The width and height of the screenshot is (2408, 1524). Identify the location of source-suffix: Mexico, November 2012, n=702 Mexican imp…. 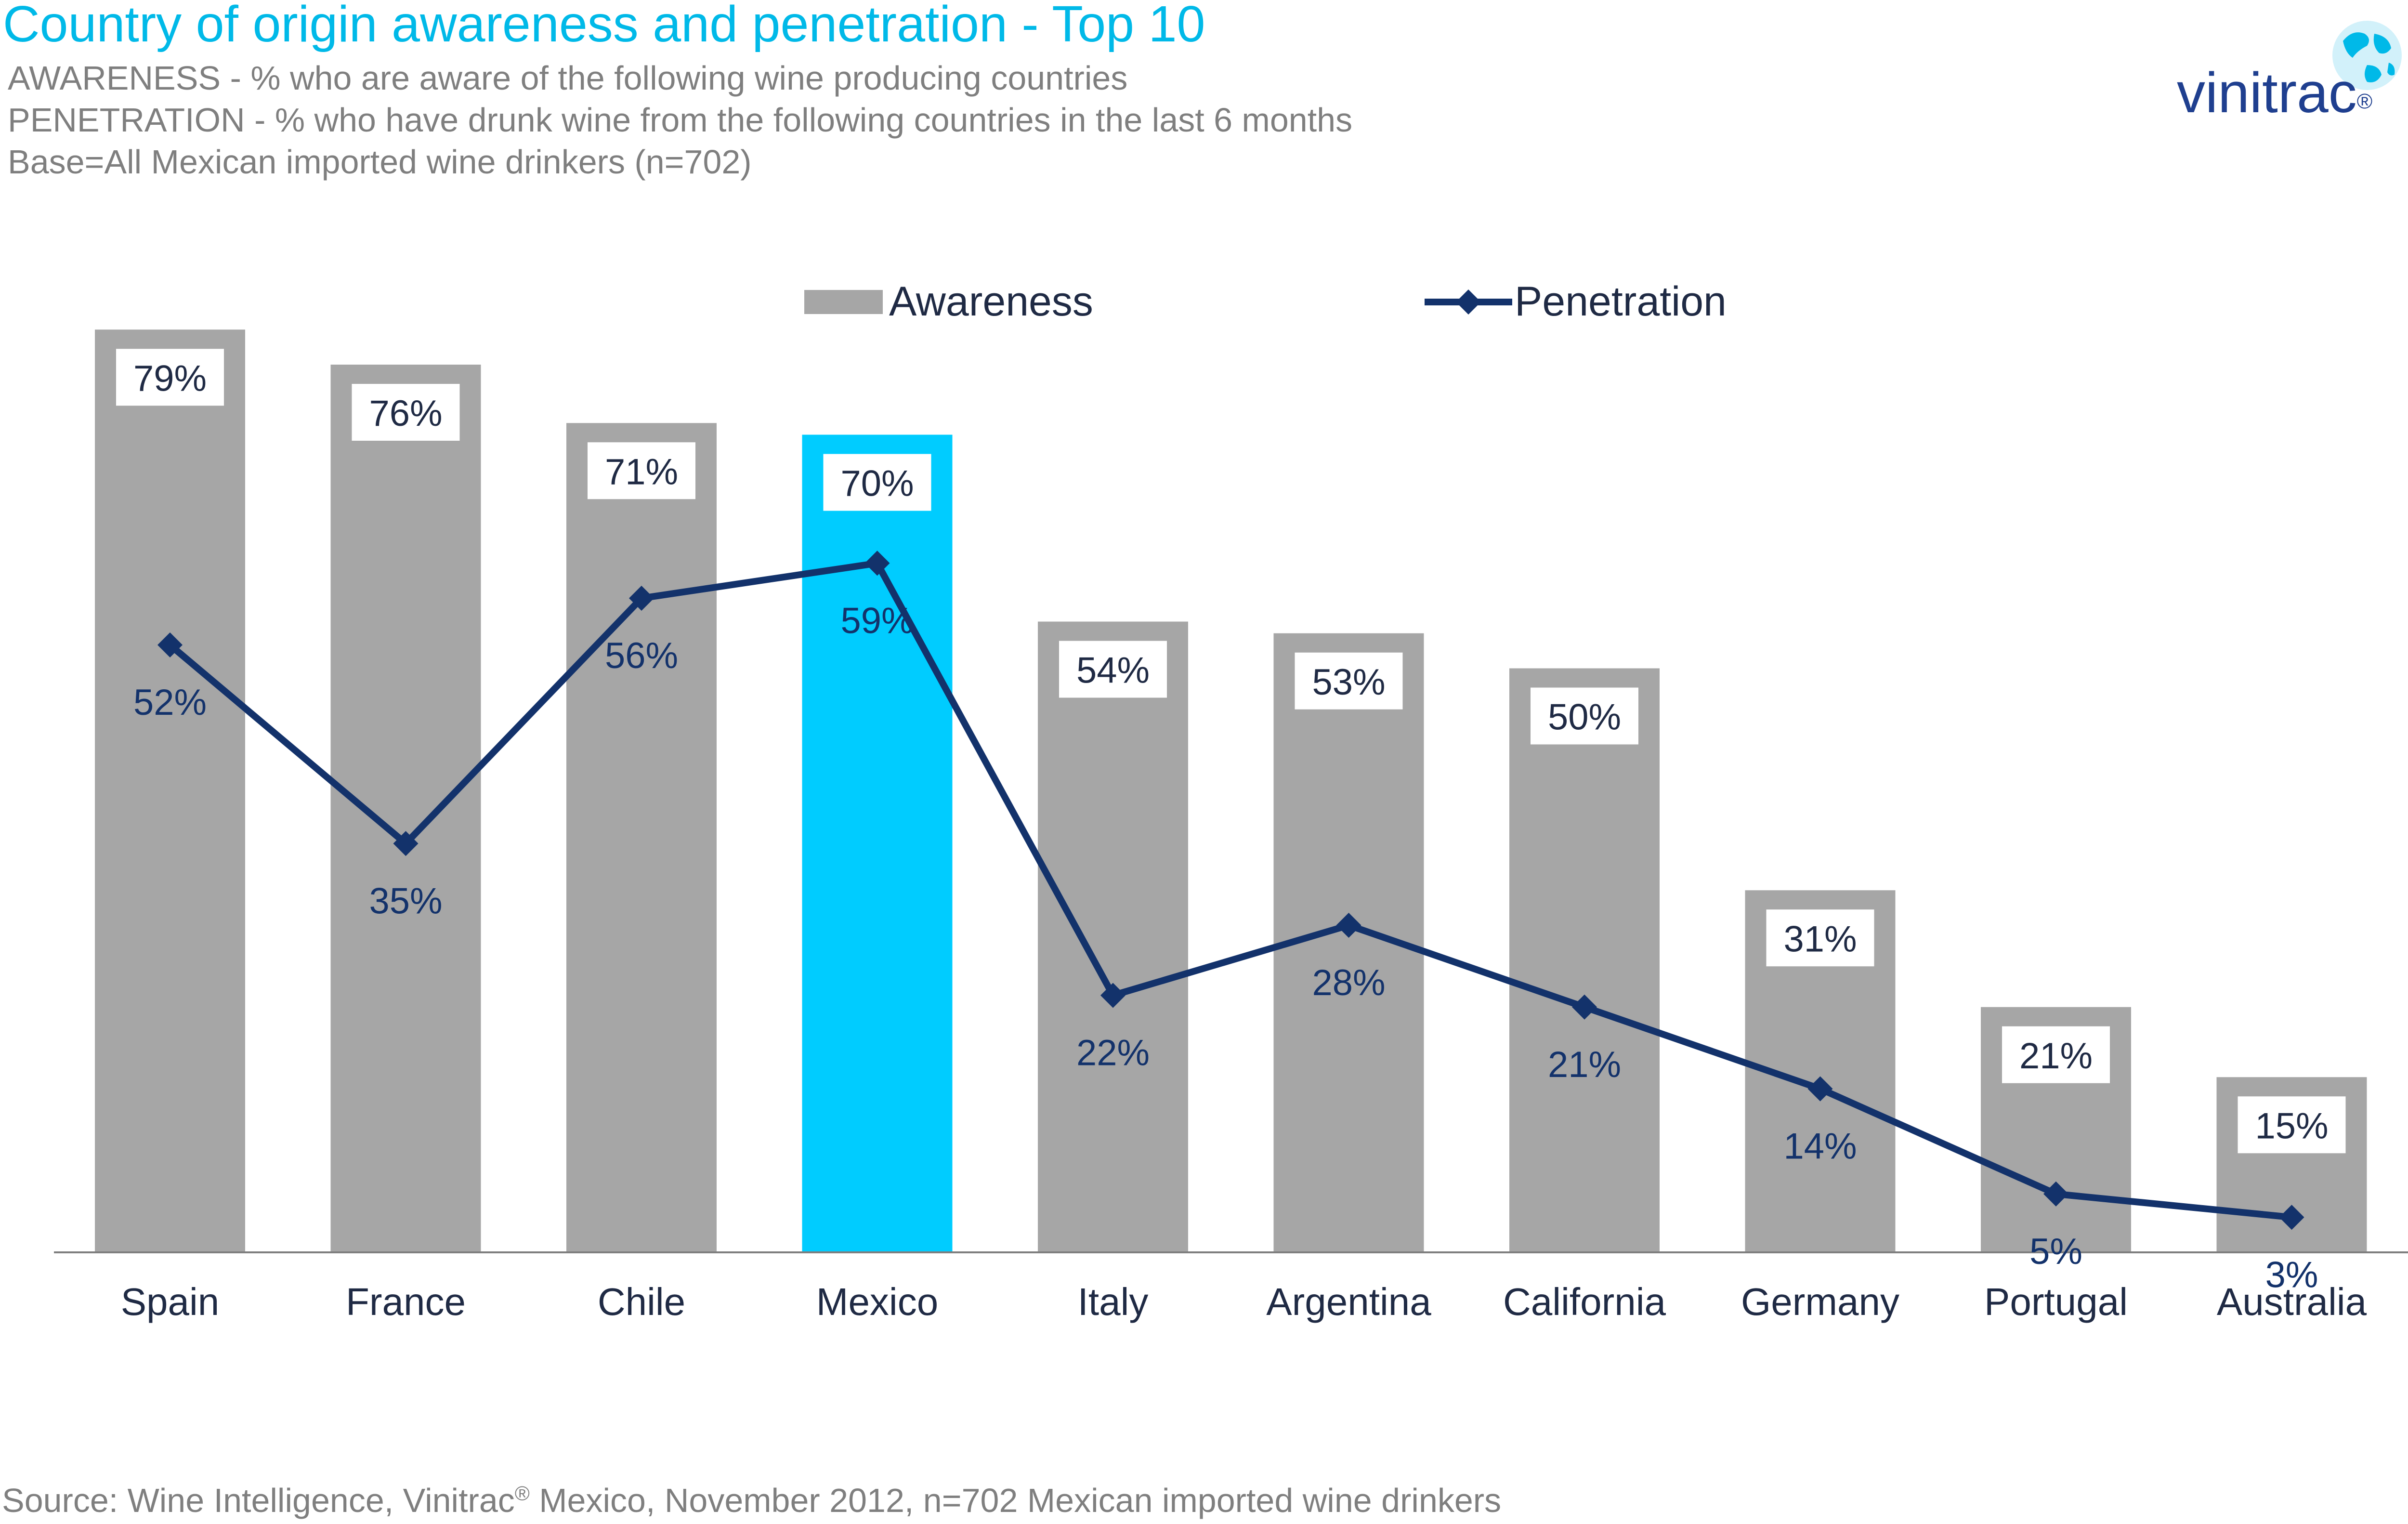
(1015, 1500).